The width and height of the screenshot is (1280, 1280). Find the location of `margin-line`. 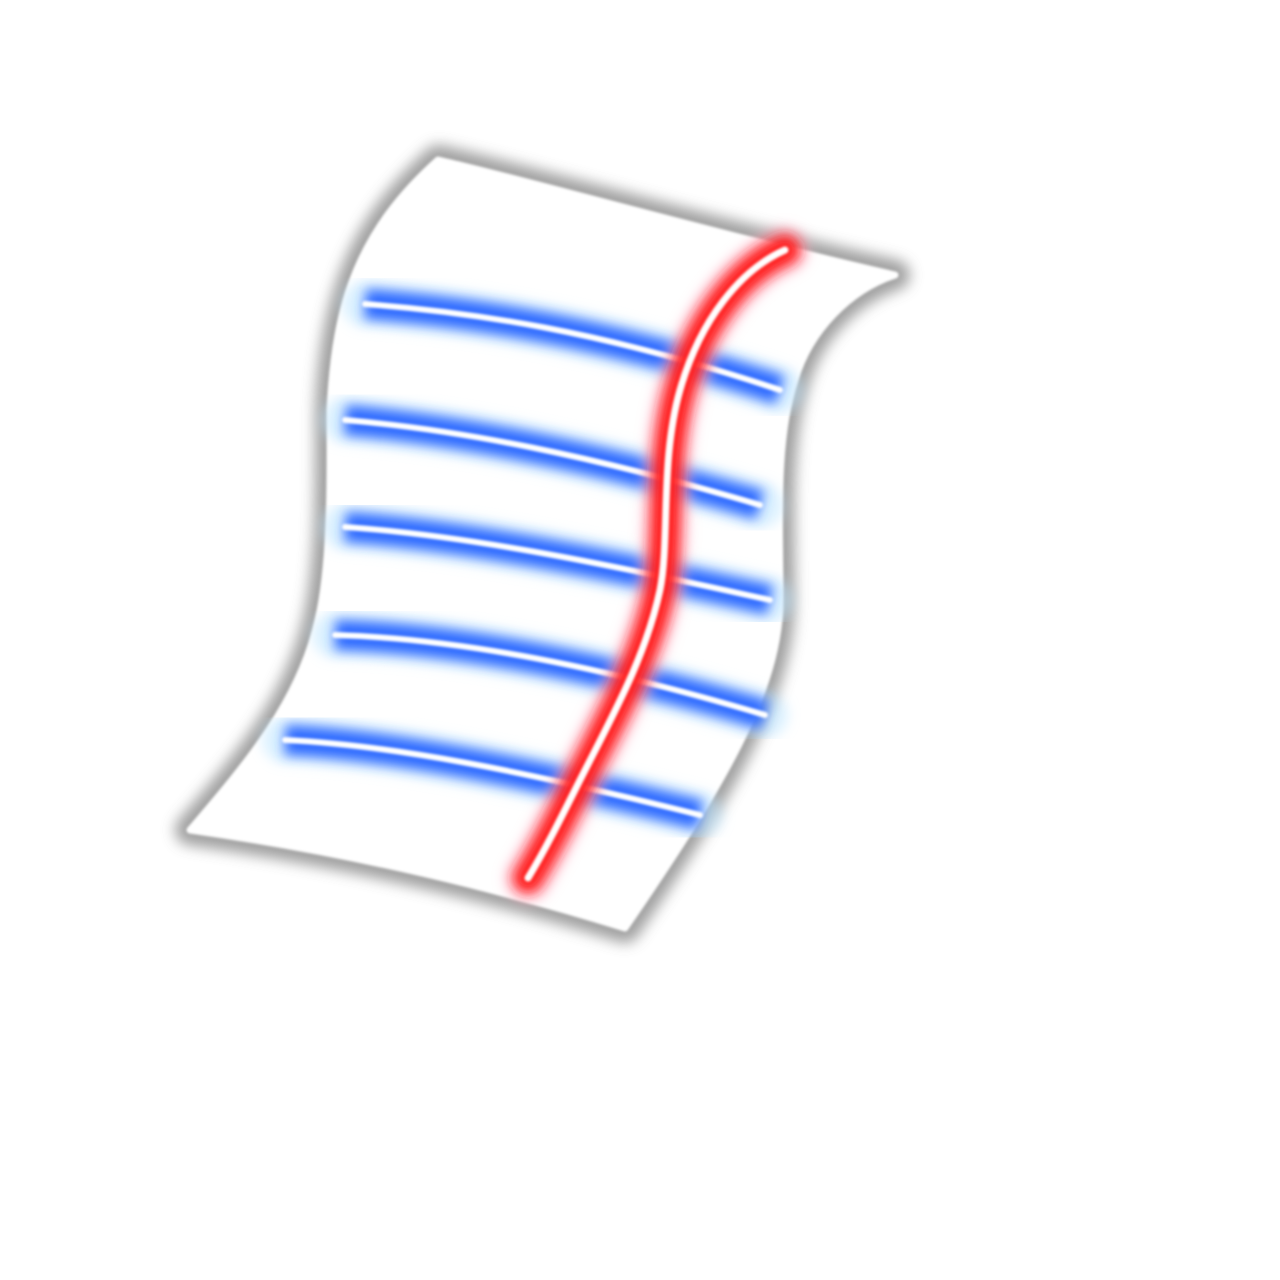

margin-line is located at coordinates (656, 564).